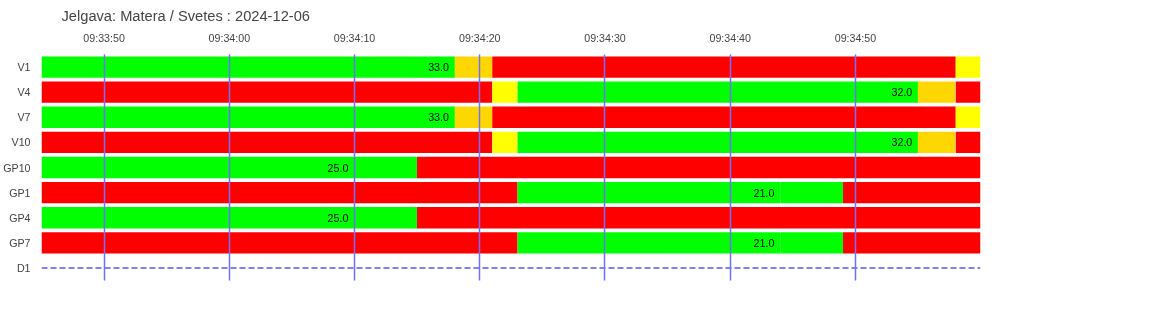 The height and width of the screenshot is (333, 1170). Describe the element at coordinates (17, 167) in the screenshot. I see `y-tick-label: GP10` at that location.